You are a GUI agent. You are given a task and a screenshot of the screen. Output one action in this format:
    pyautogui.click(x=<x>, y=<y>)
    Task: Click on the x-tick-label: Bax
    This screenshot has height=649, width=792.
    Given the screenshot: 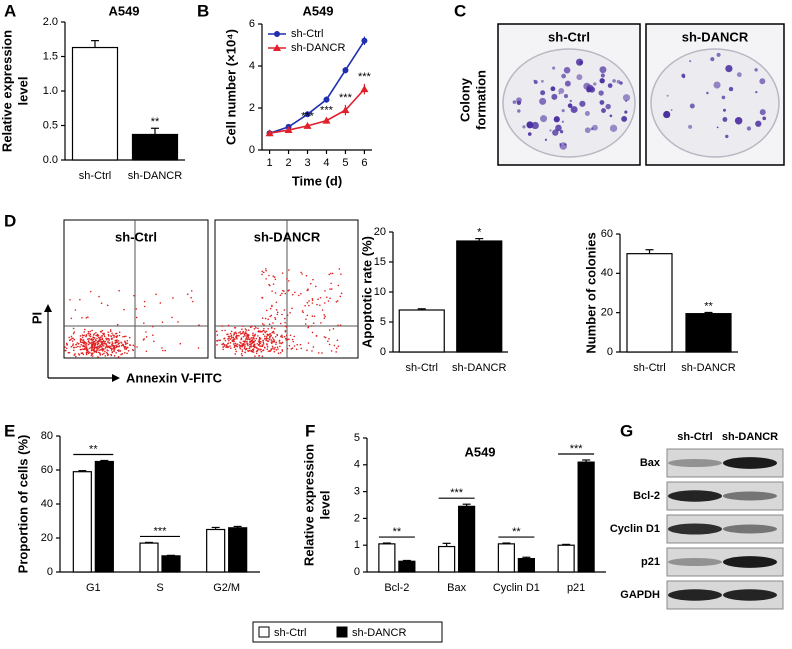 What is the action you would take?
    pyautogui.click(x=456, y=588)
    